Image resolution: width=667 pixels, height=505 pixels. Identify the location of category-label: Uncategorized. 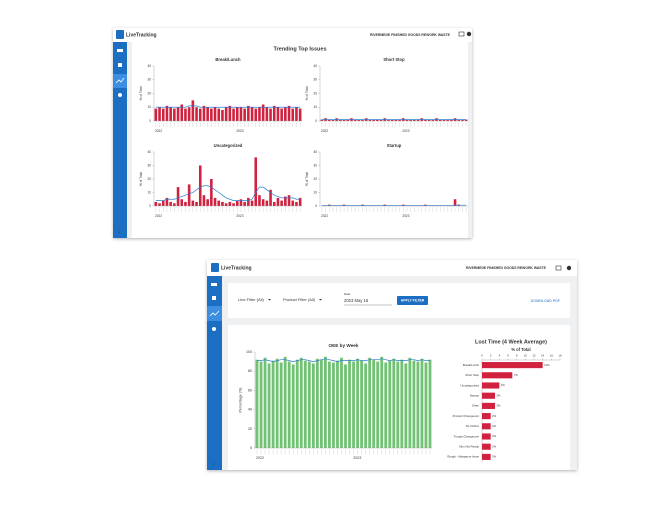
(469, 385).